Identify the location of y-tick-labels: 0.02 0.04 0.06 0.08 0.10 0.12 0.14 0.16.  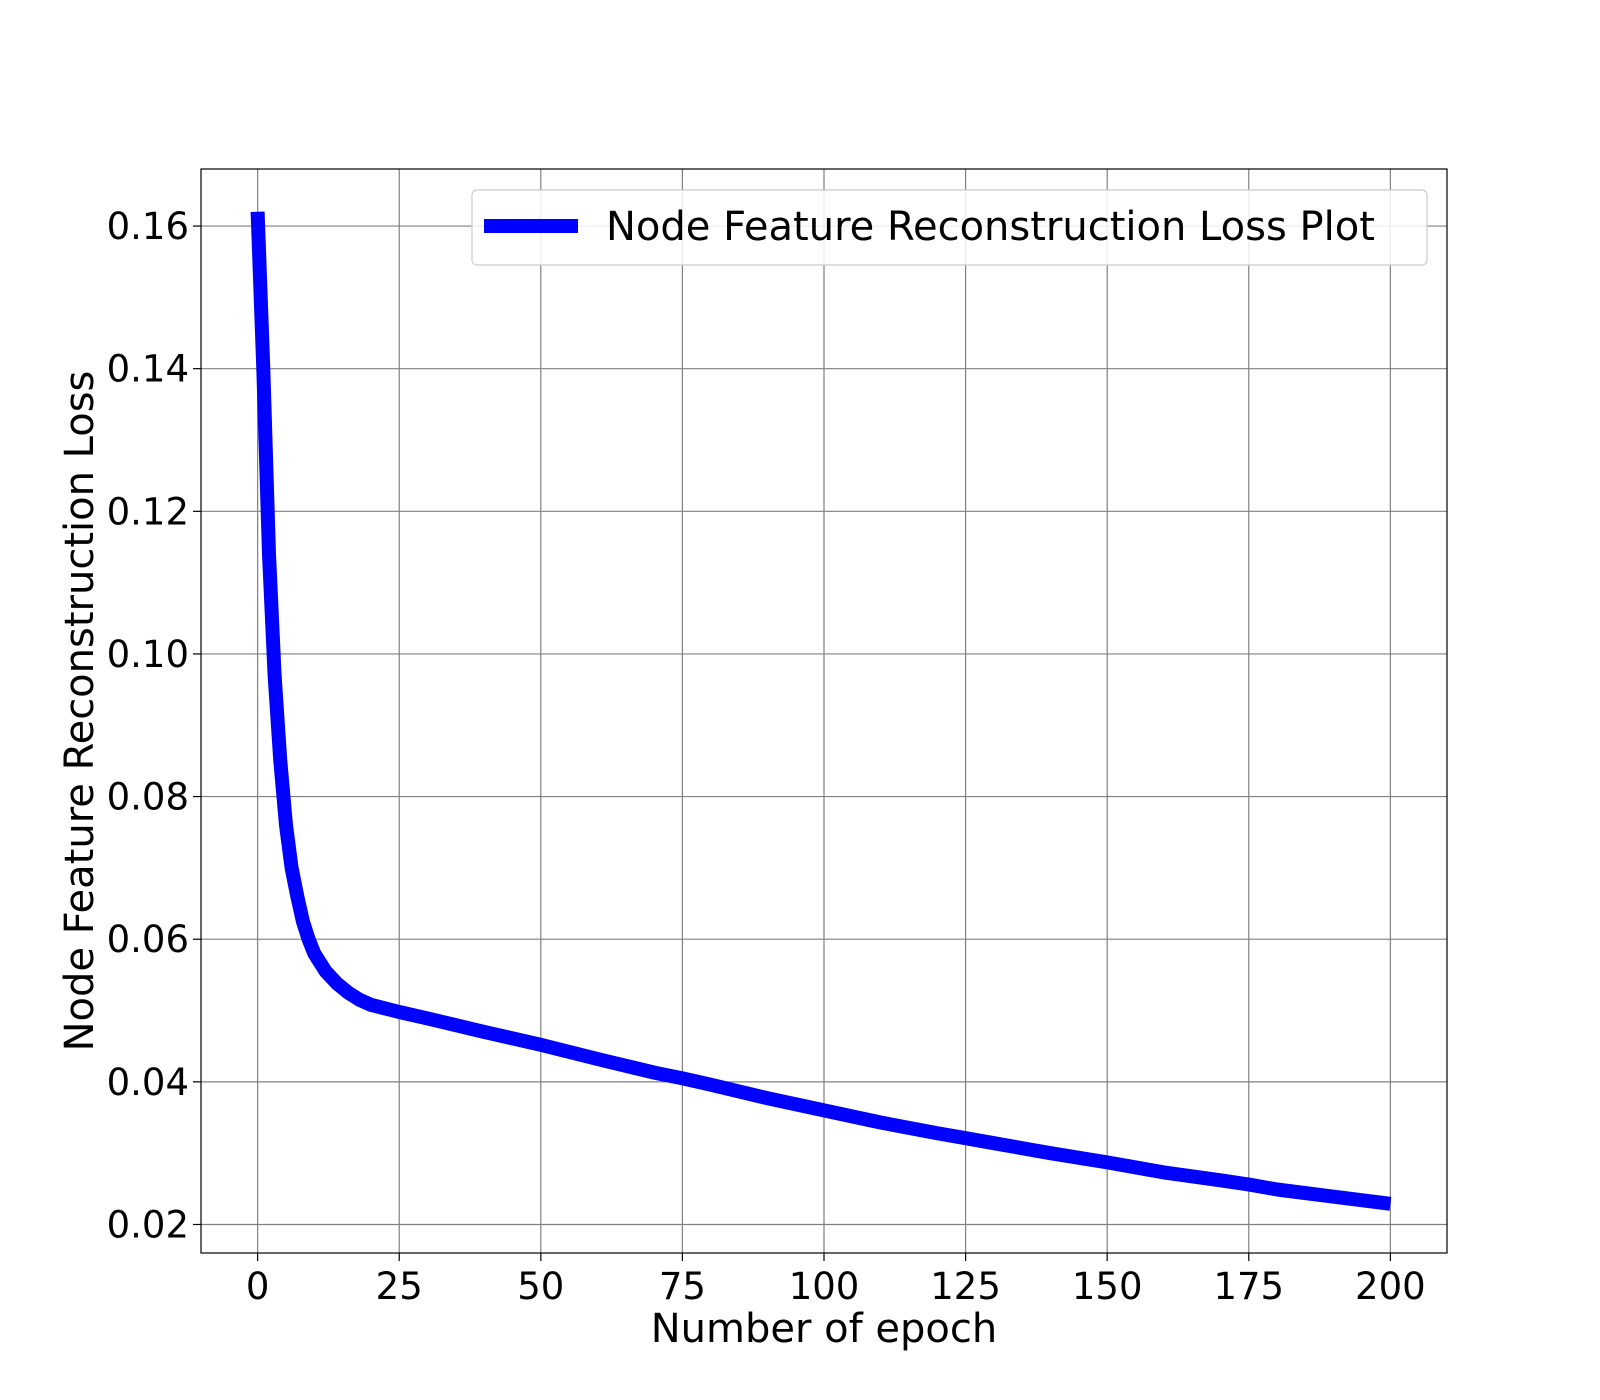
(148, 725).